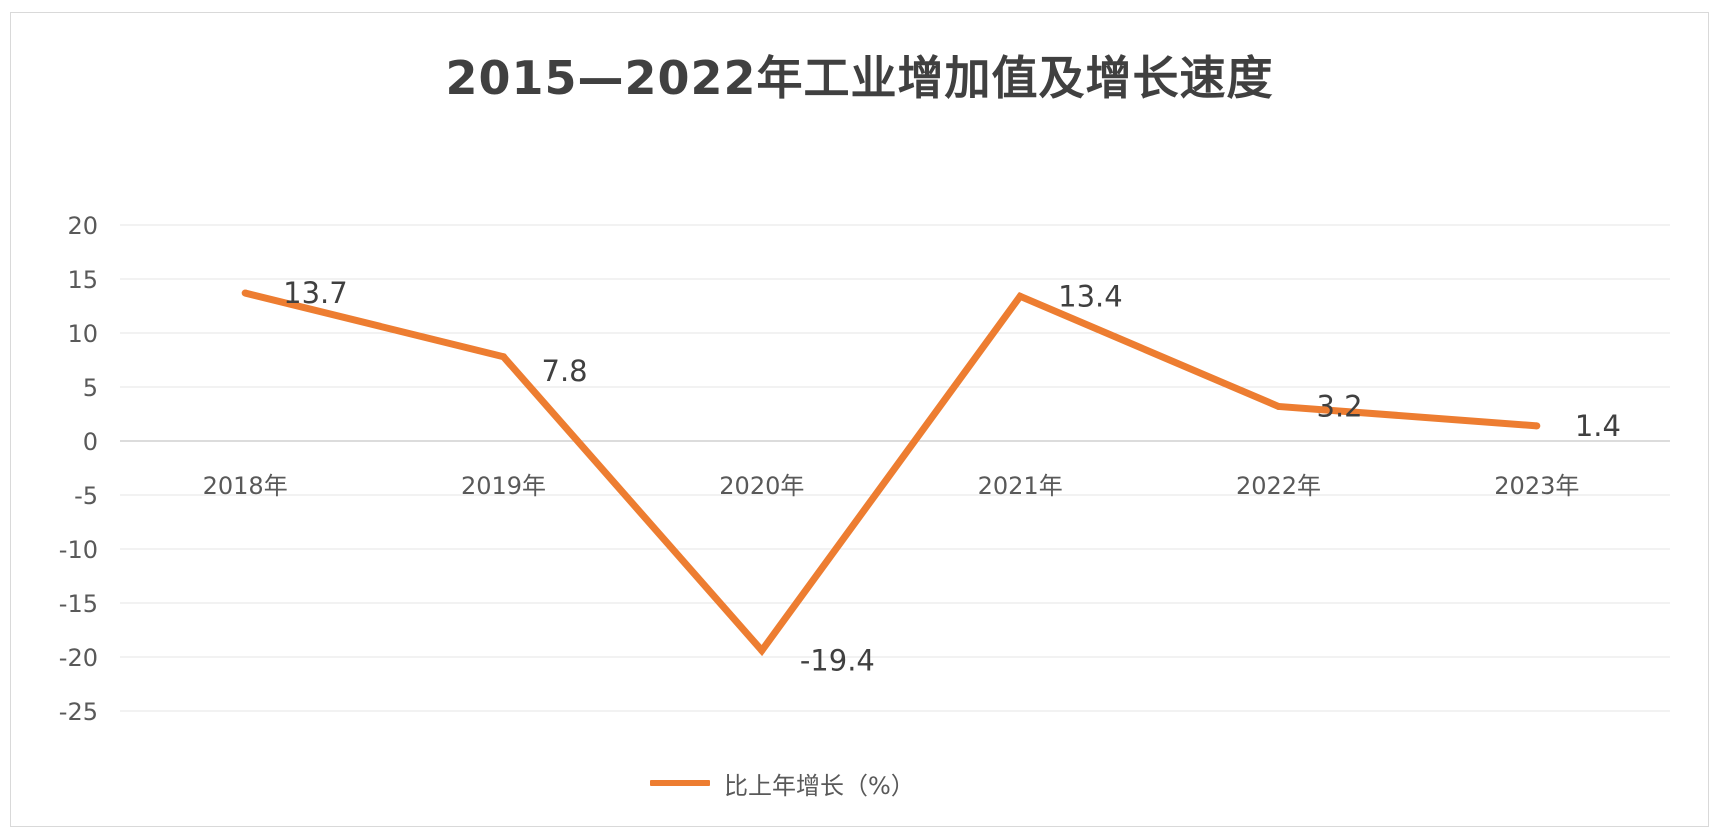 The height and width of the screenshot is (833, 1719). I want to click on data-label: 13.4, so click(1090, 296).